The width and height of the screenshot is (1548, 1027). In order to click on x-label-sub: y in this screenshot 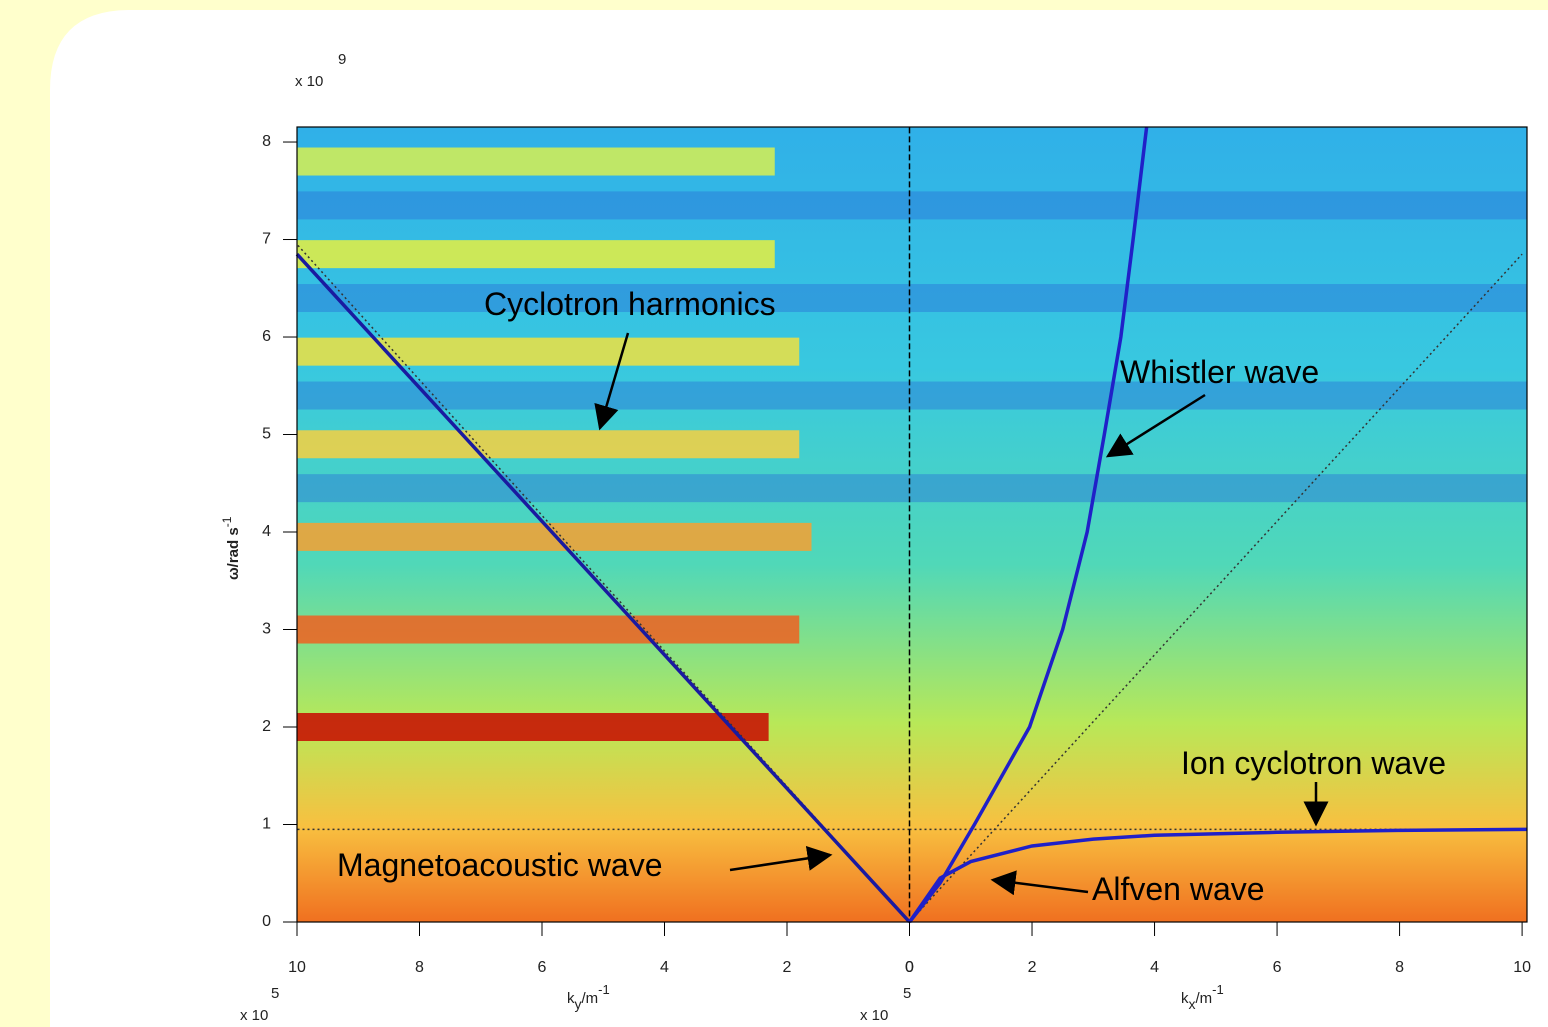, I will do `click(578, 1004)`.